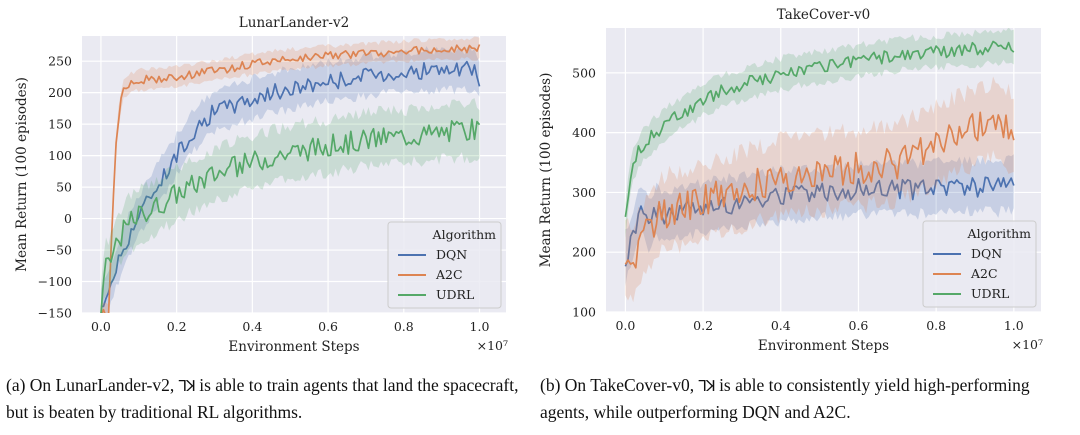 Image resolution: width=1080 pixels, height=435 pixels. I want to click on series-line-udrl, so click(819, 129).